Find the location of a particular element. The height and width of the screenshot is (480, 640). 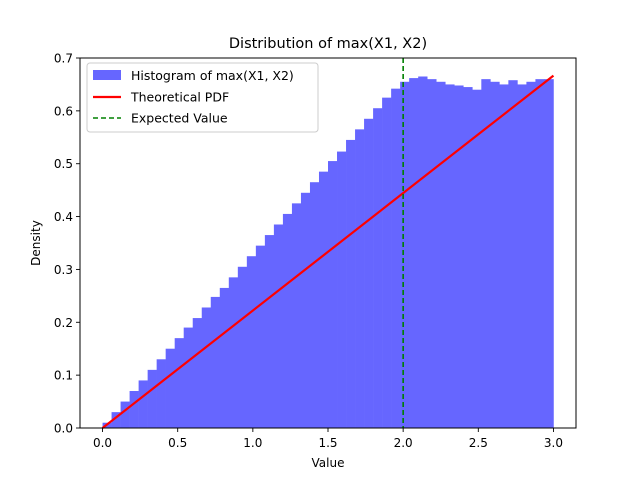

y-tick-label: 0.0 is located at coordinates (63, 429).